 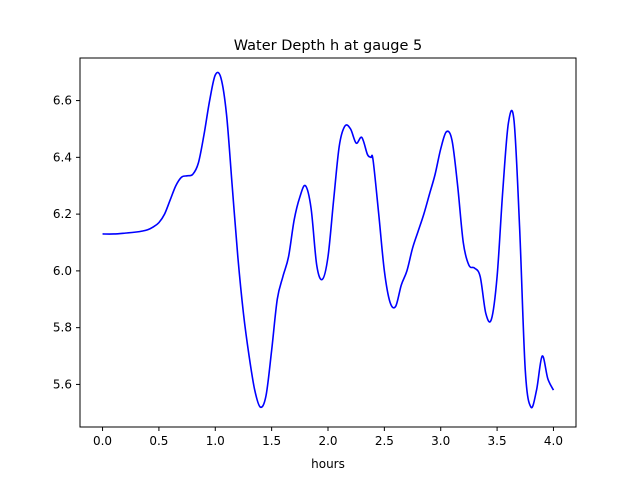 What do you see at coordinates (215, 441) in the screenshot?
I see `x-tick-label: 1.0` at bounding box center [215, 441].